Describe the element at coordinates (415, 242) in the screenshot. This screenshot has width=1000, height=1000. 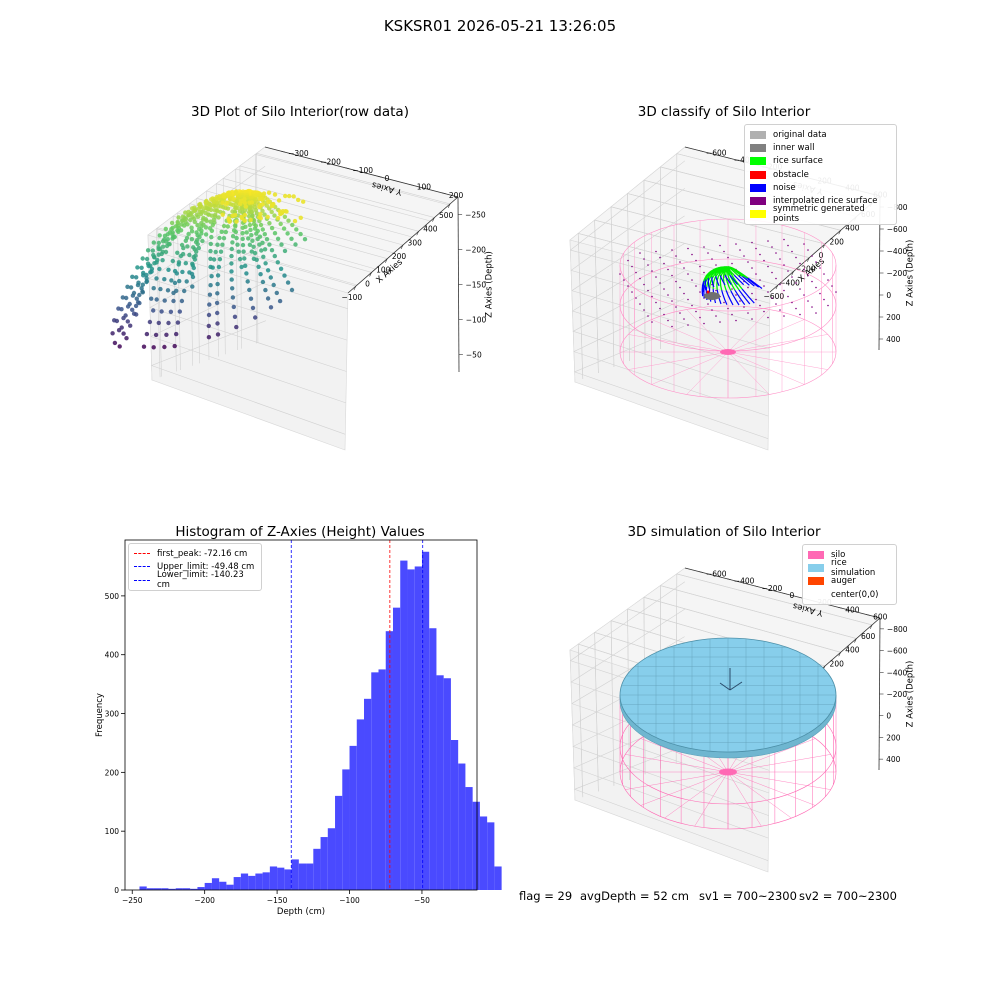
I see `p1-x-tick-label: 300` at that location.